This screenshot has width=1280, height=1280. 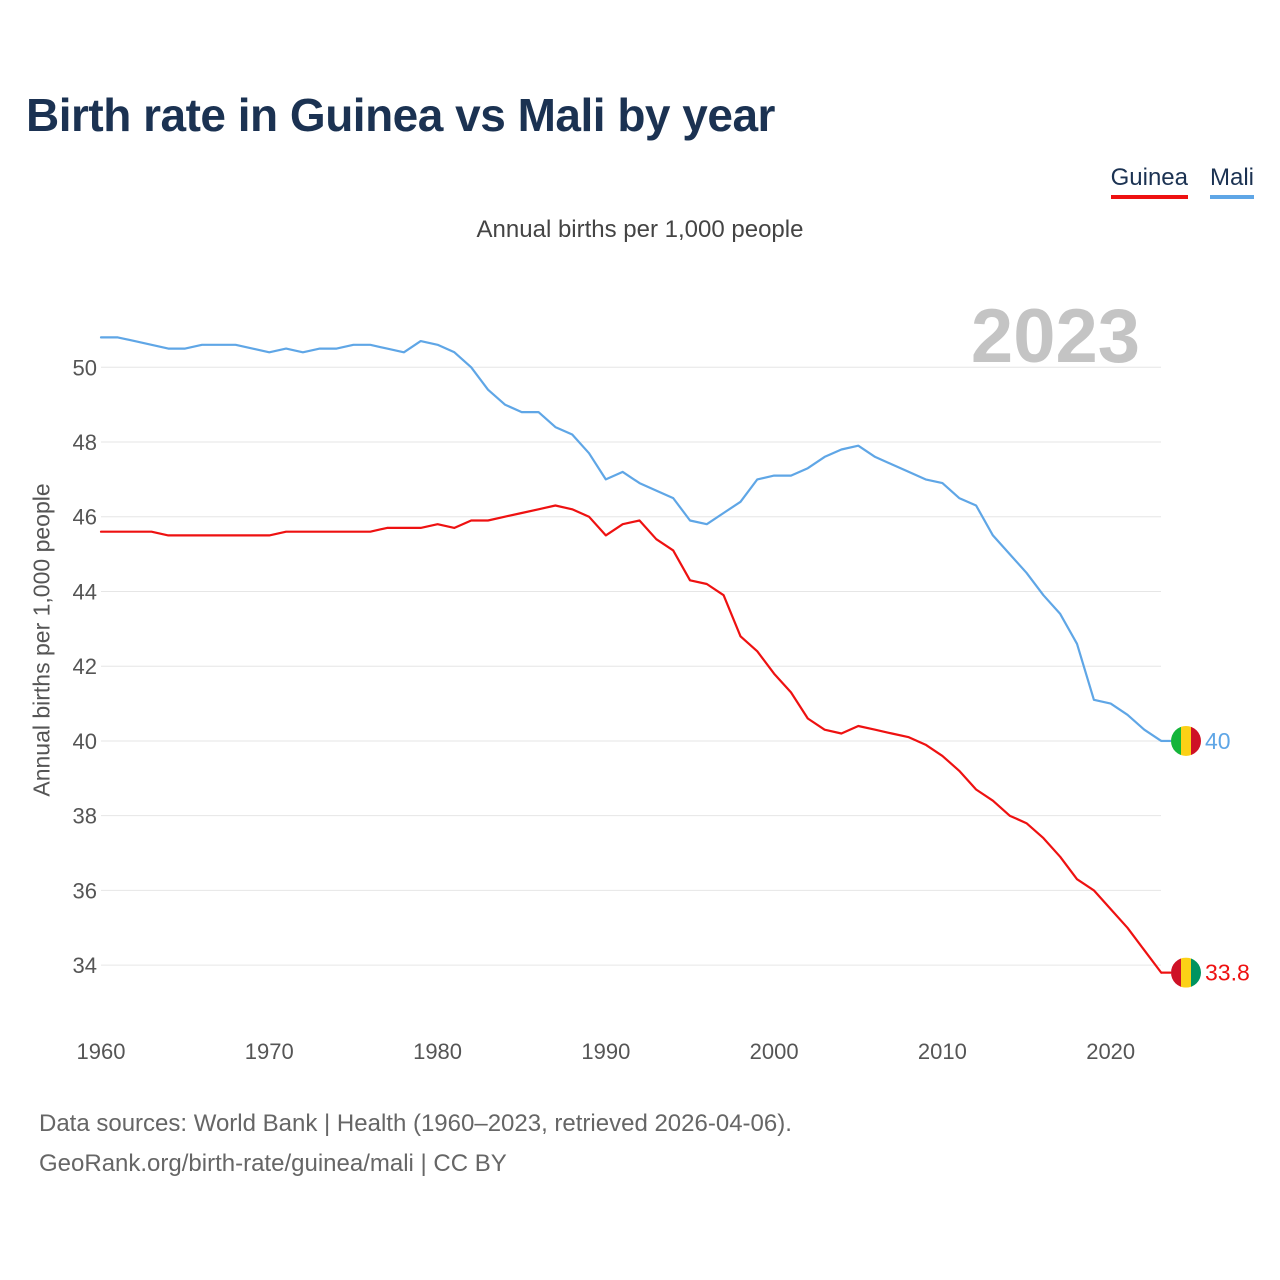 I want to click on chart-title: Birth rate in Guinea vs Mali by year, so click(x=400, y=115).